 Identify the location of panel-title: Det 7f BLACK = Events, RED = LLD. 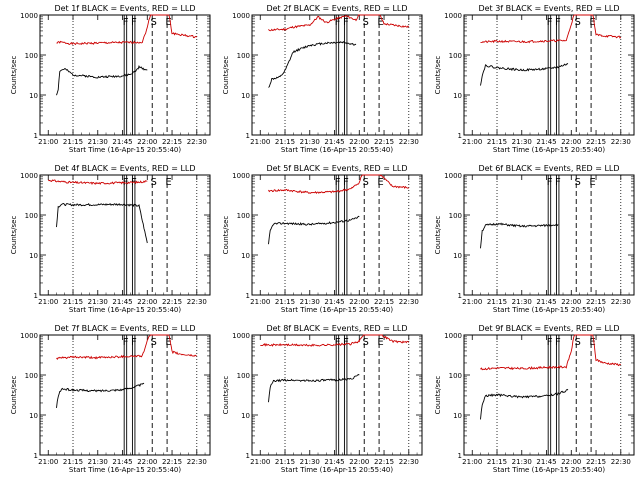
(124, 328).